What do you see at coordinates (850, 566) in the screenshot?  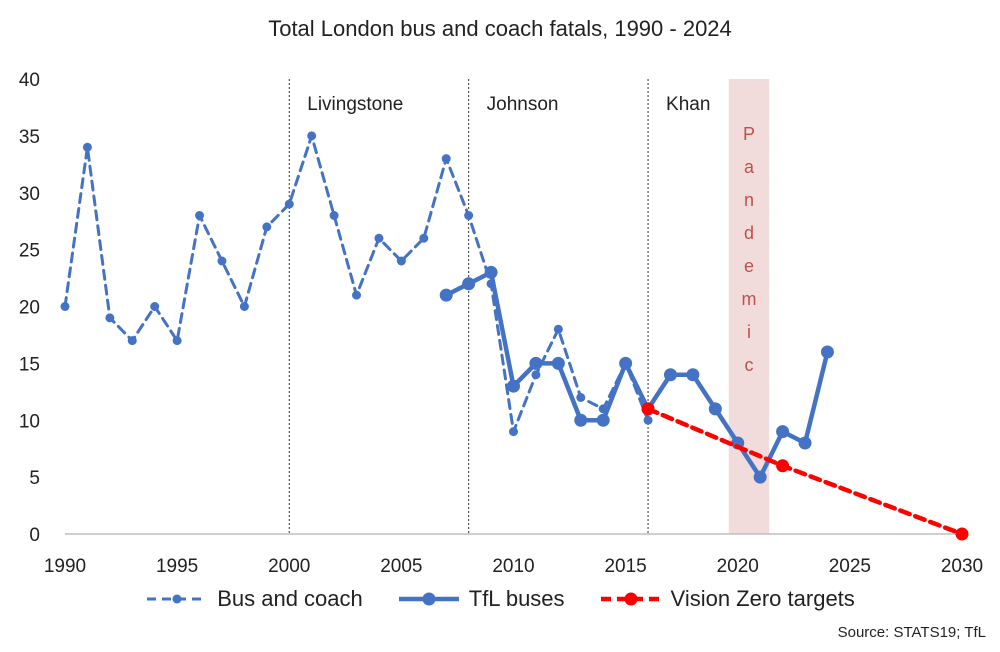 I see `x-tick-label: 2025` at bounding box center [850, 566].